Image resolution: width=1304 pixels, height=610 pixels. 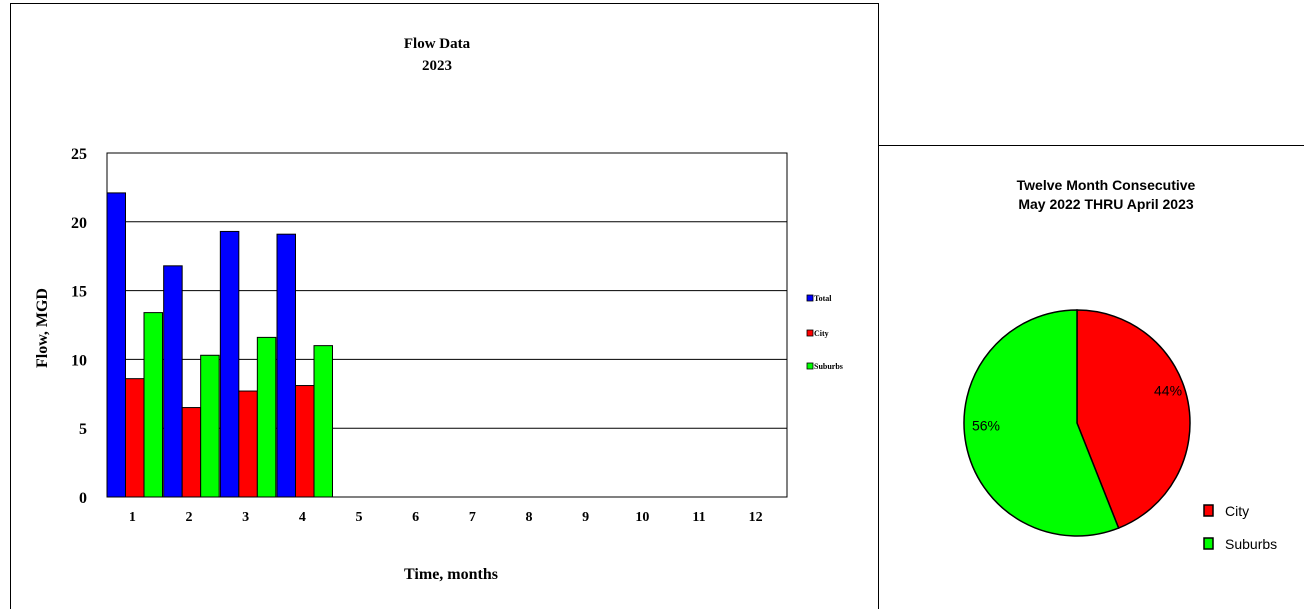 What do you see at coordinates (810, 333) in the screenshot?
I see `legend-swatch-city` at bounding box center [810, 333].